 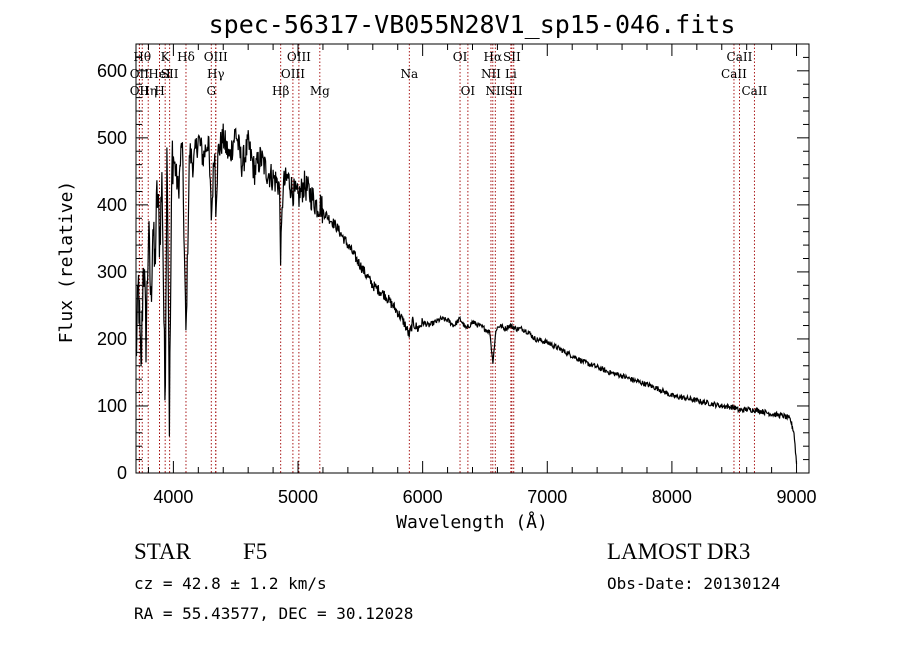 I want to click on line-label-15: Mg, so click(x=320, y=91).